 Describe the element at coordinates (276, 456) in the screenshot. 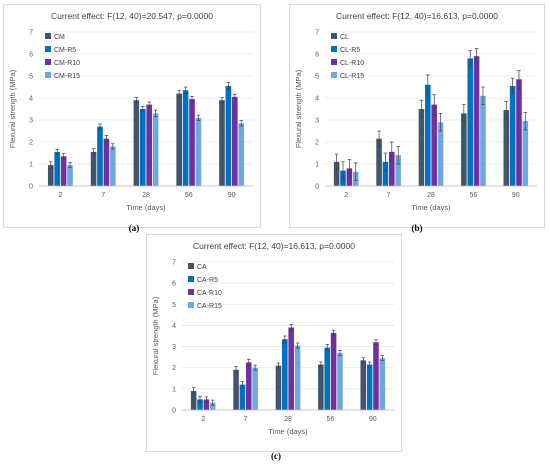

I see `caption-c: (c)` at that location.